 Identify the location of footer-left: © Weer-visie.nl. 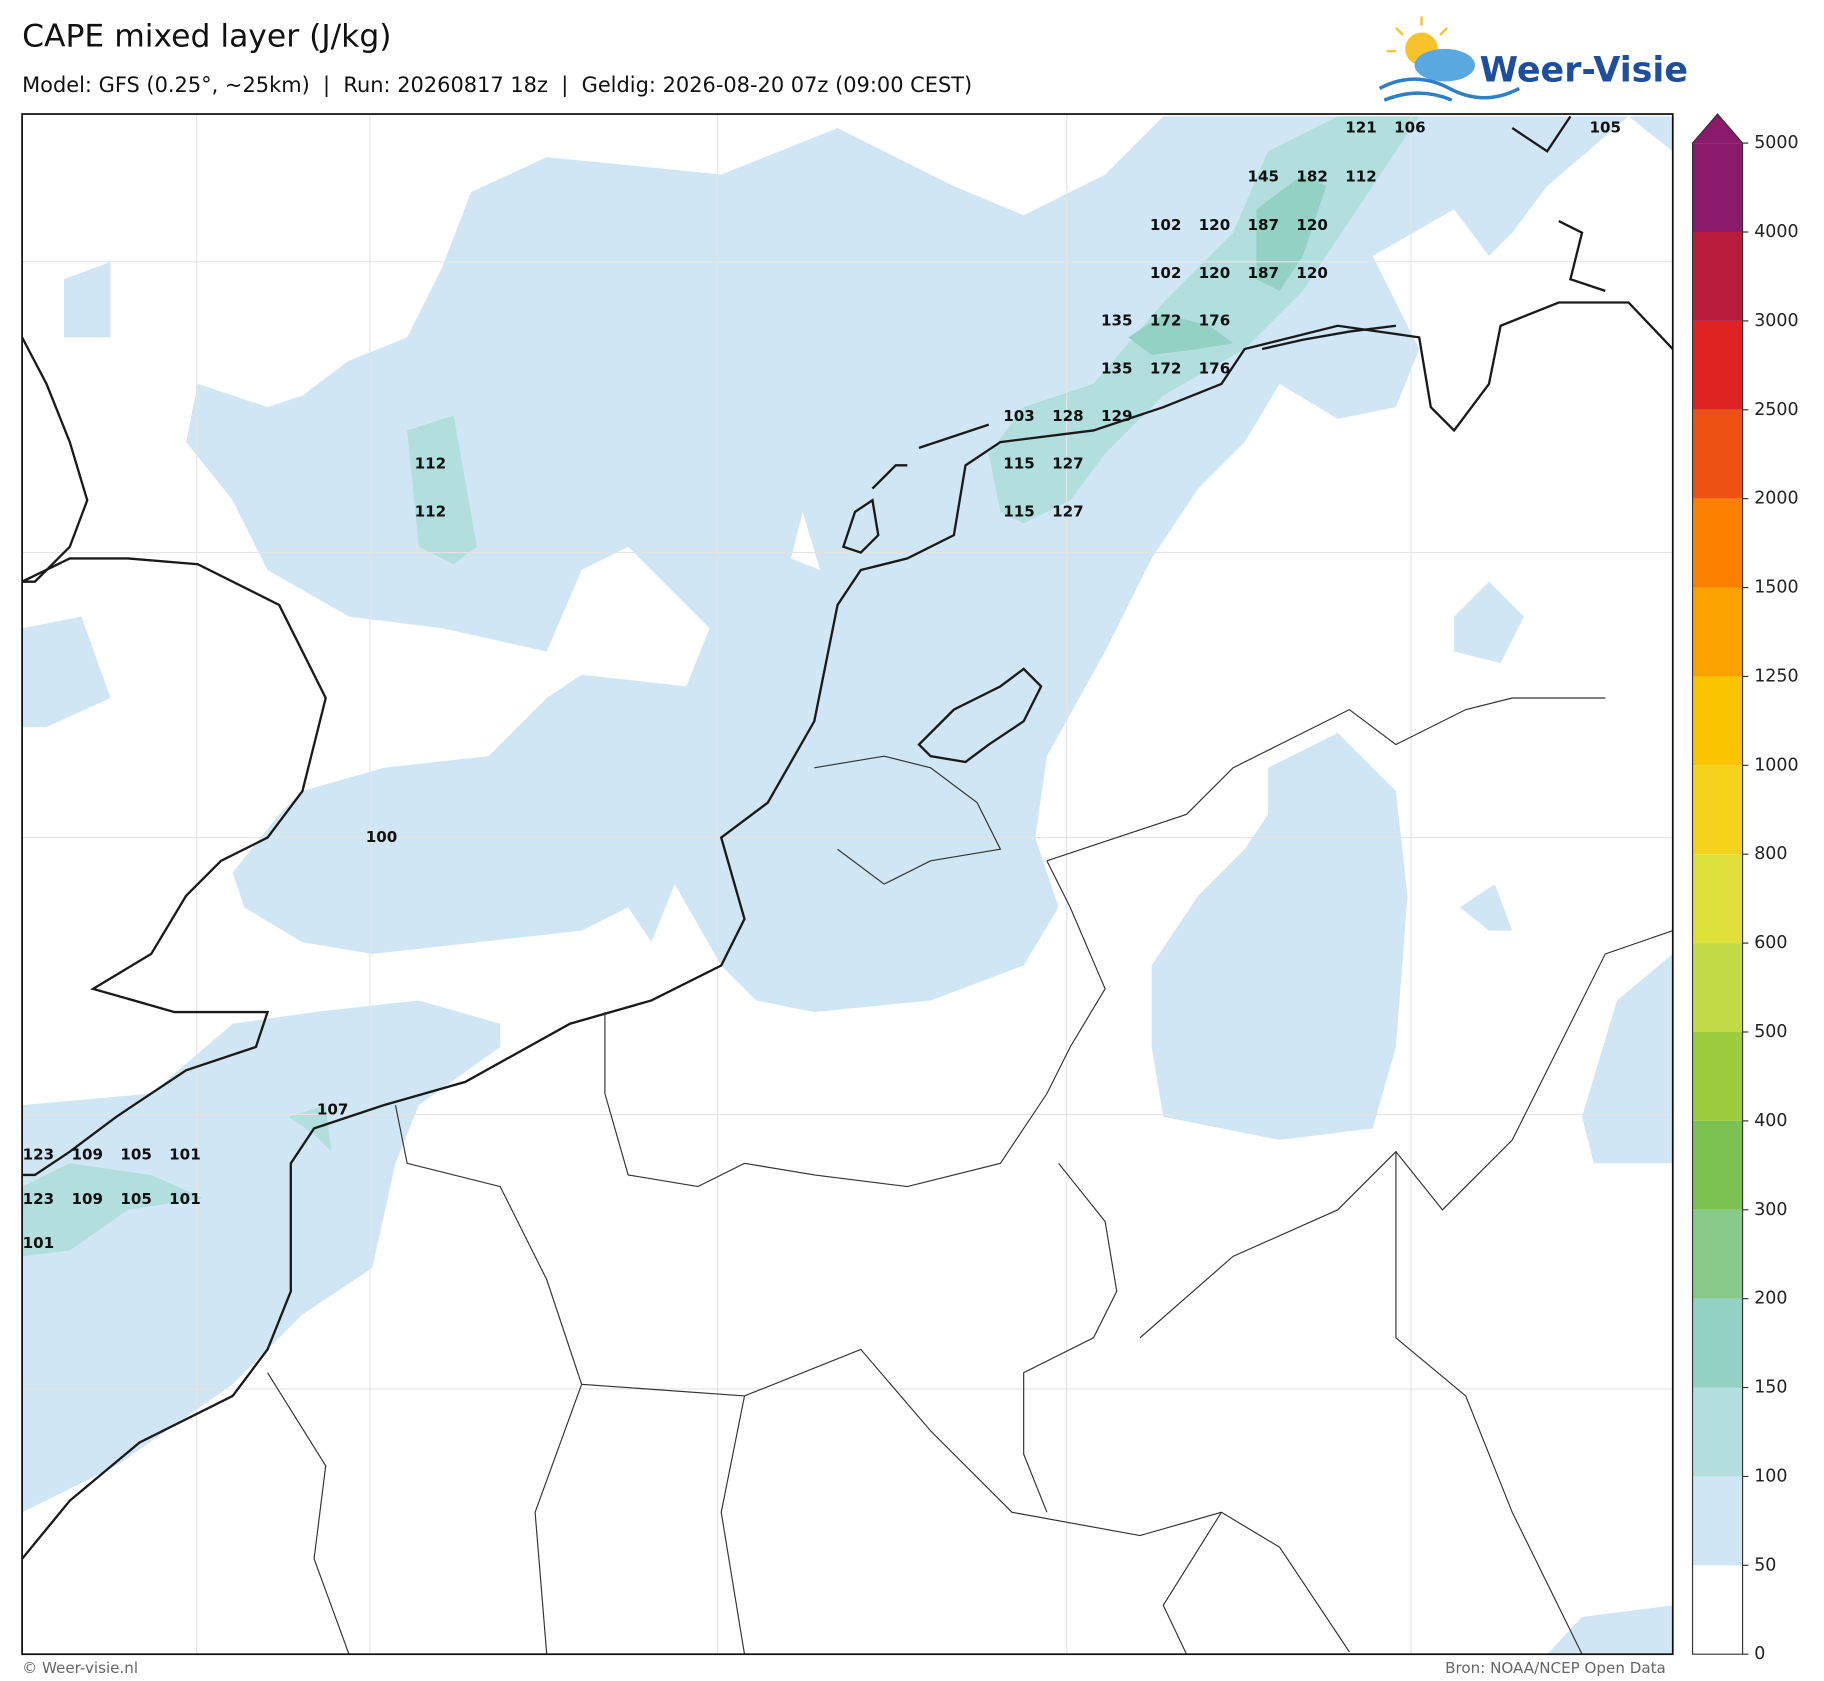
(80, 1668).